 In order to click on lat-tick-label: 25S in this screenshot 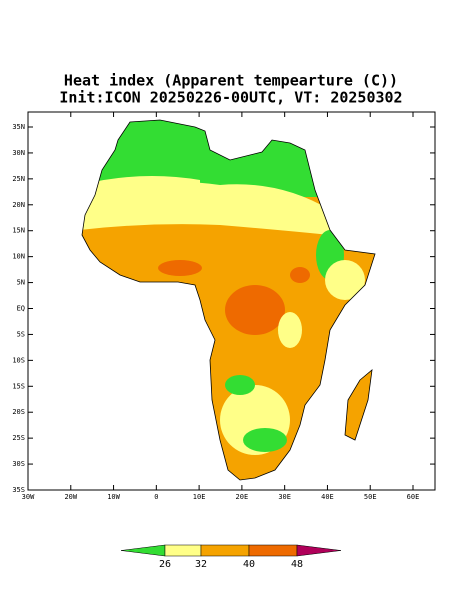, I will do `click(18, 438)`.